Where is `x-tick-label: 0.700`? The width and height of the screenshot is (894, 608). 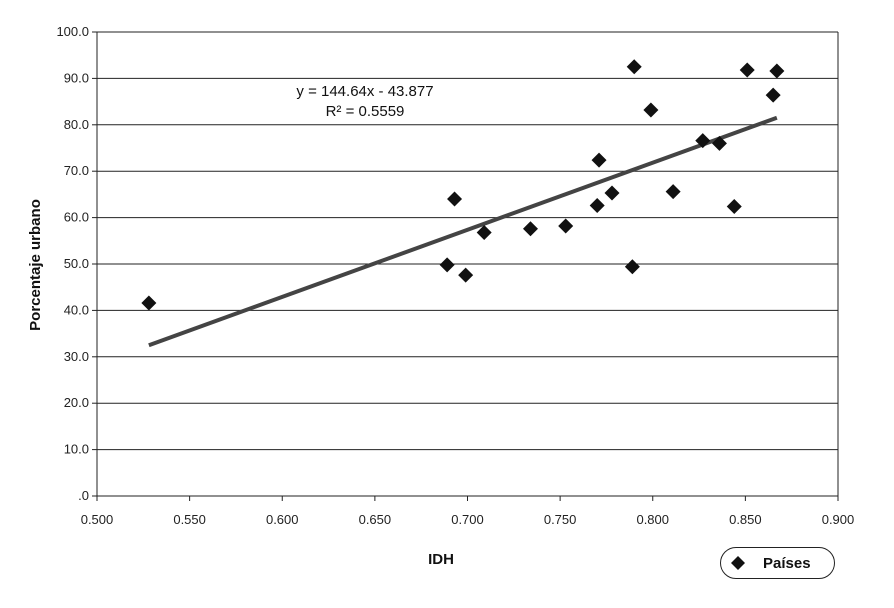
x-tick-label: 0.700 is located at coordinates (467, 519).